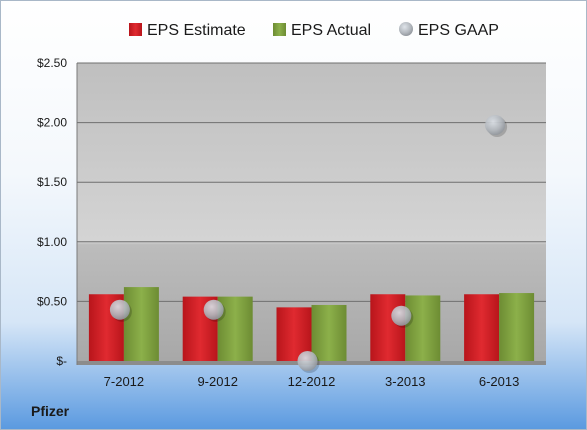  What do you see at coordinates (52, 242) in the screenshot?
I see `y-tick-label: $1.00` at bounding box center [52, 242].